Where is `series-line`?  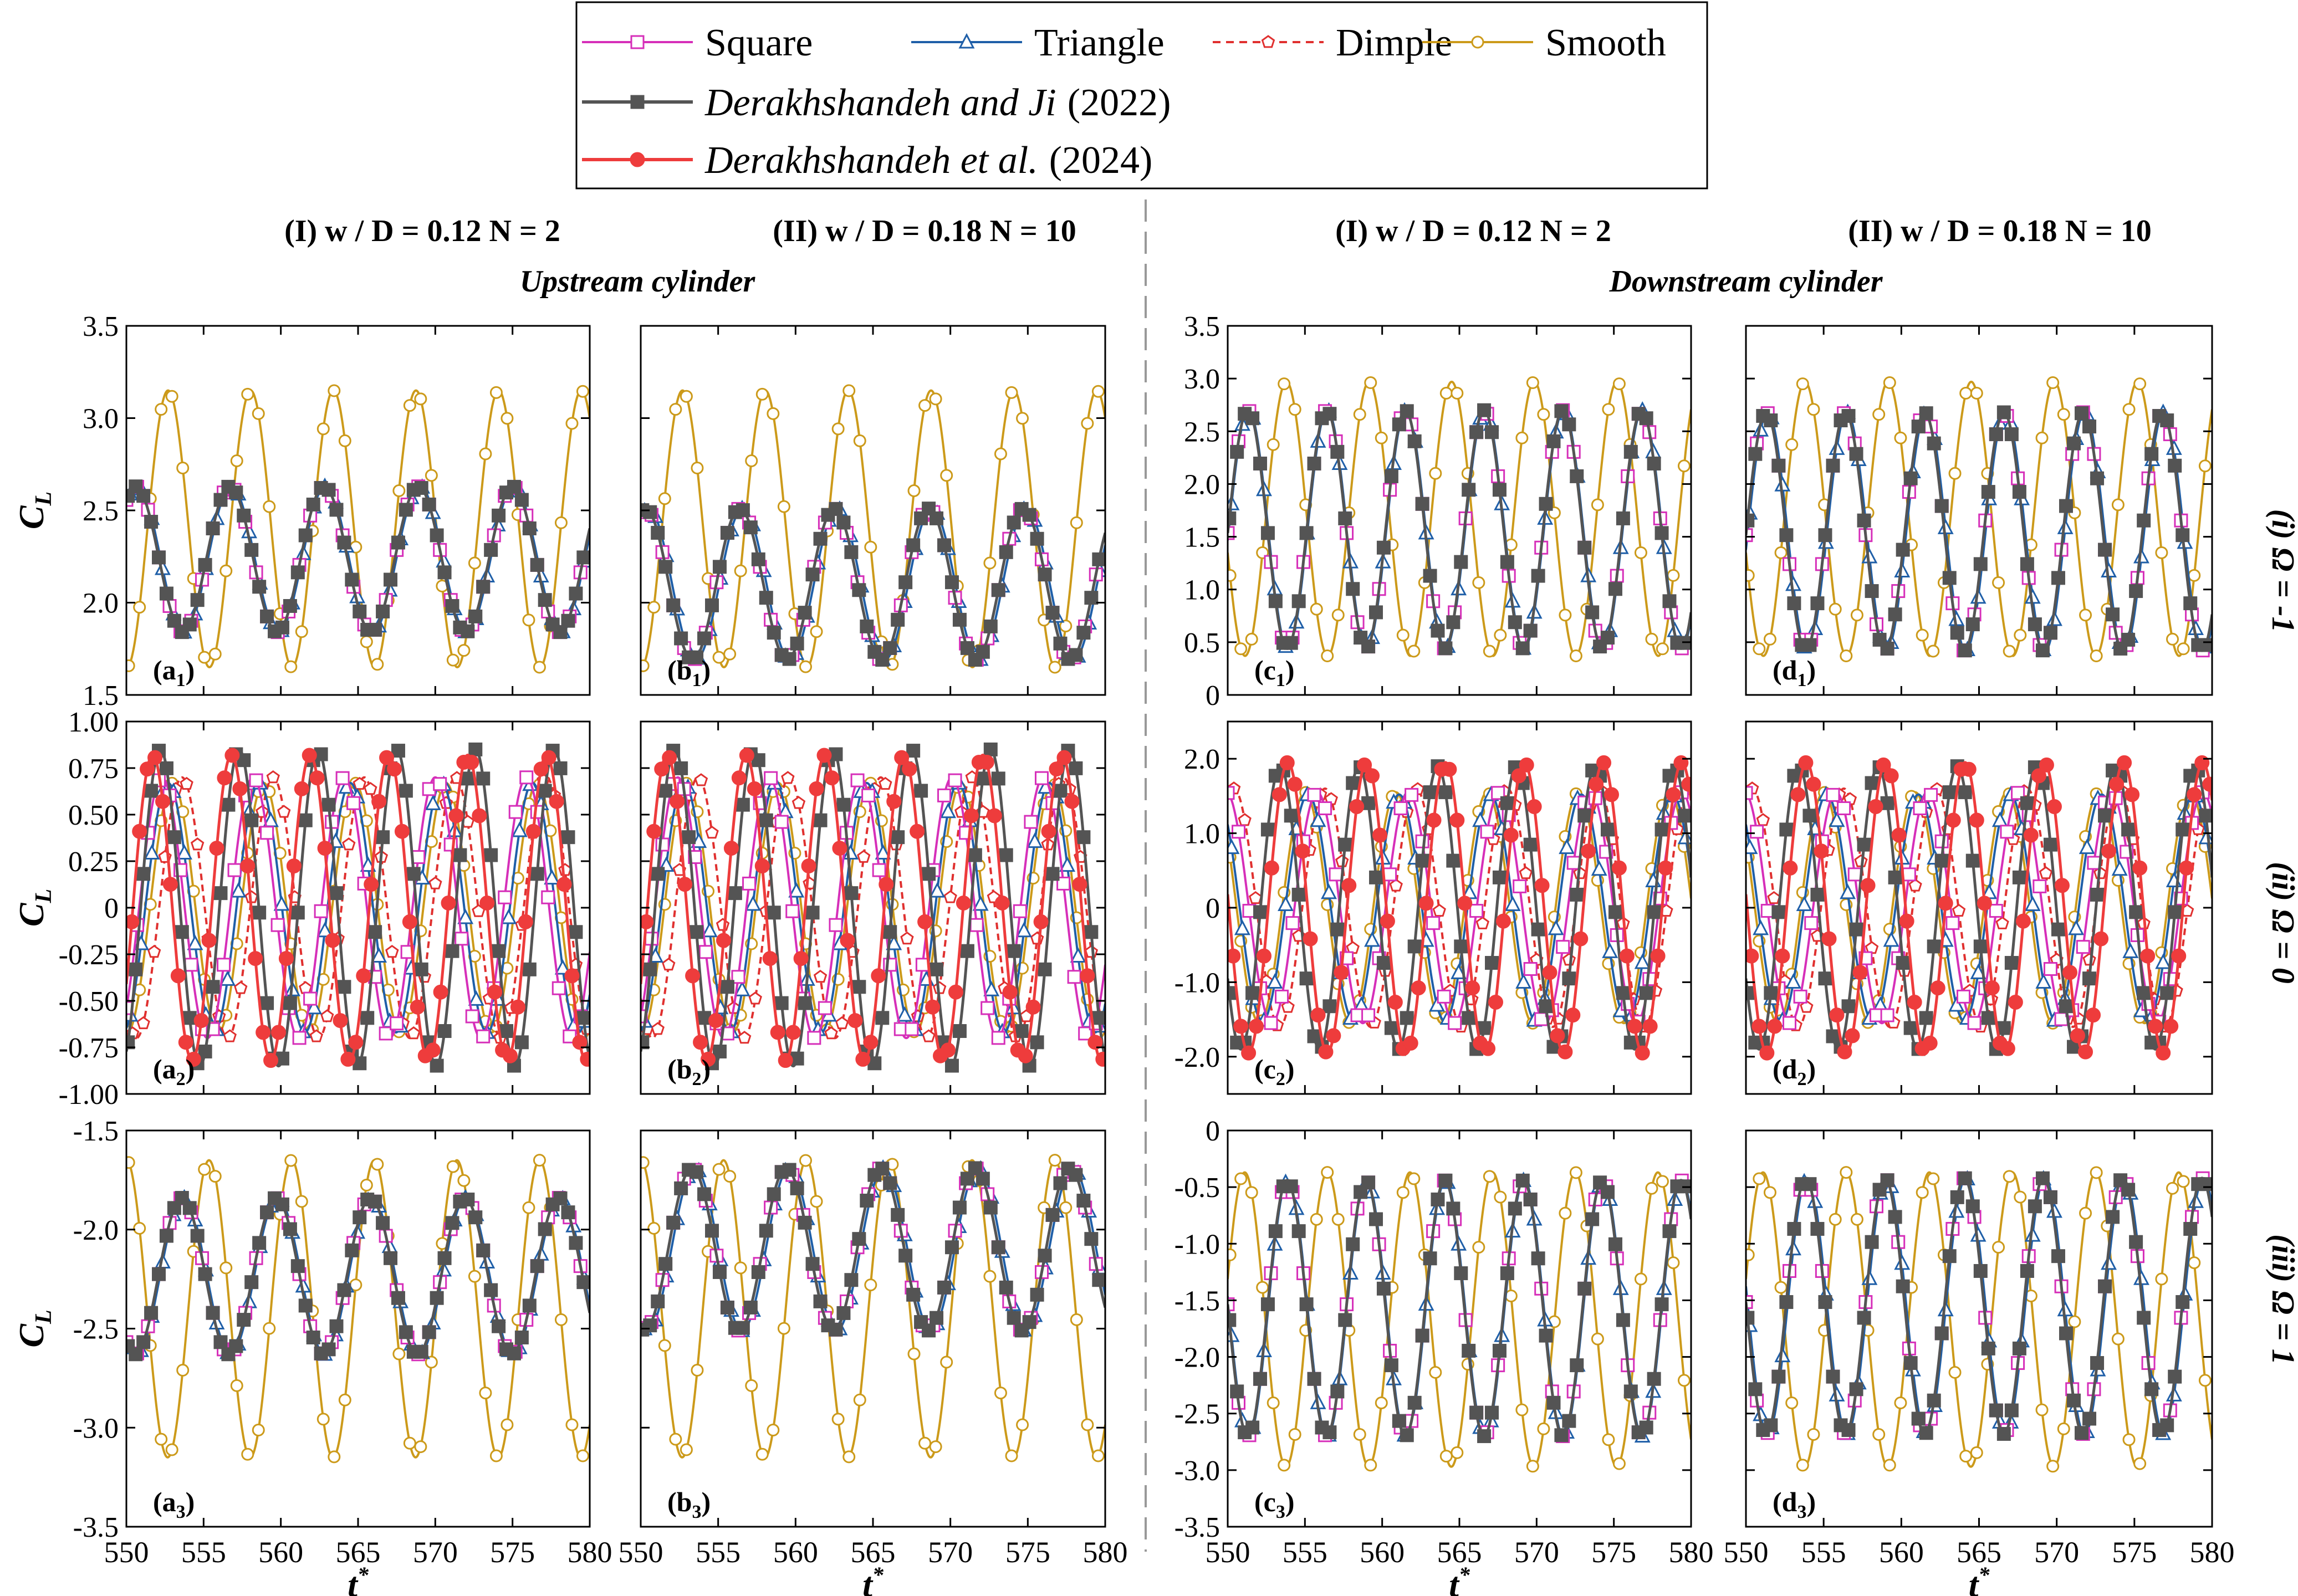 series-line is located at coordinates (1459, 907).